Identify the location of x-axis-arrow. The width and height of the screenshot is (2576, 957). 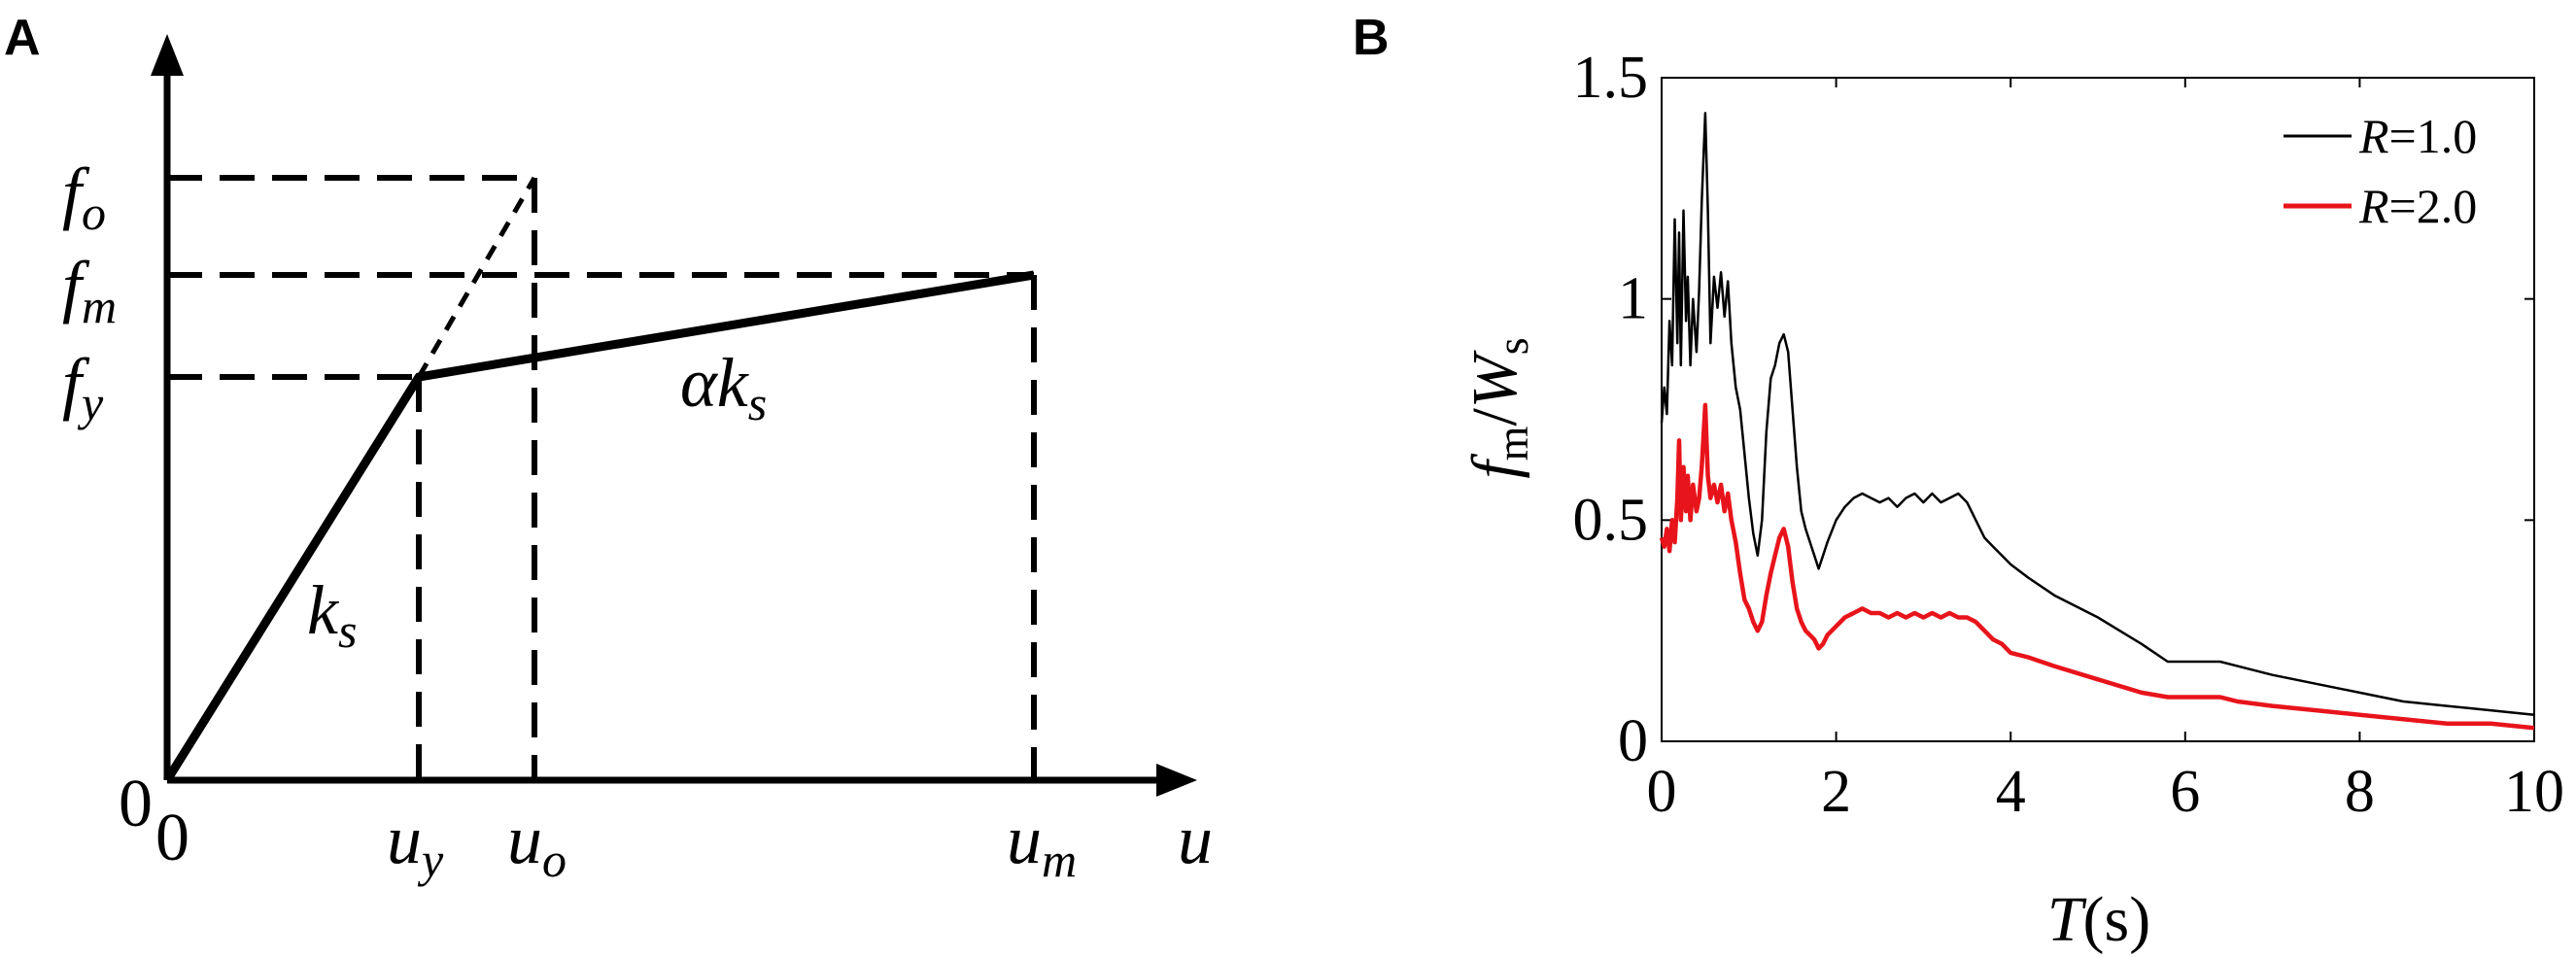
(1176, 781).